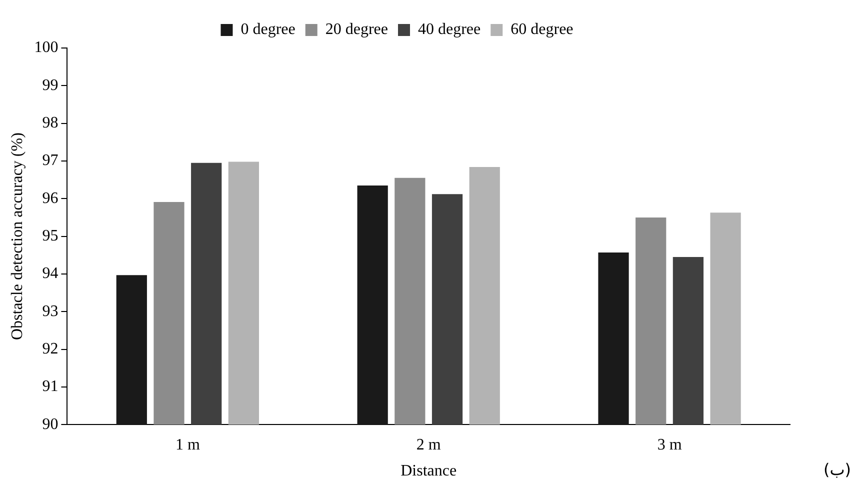 The width and height of the screenshot is (863, 493). I want to click on legend-label: 20 degree, so click(356, 29).